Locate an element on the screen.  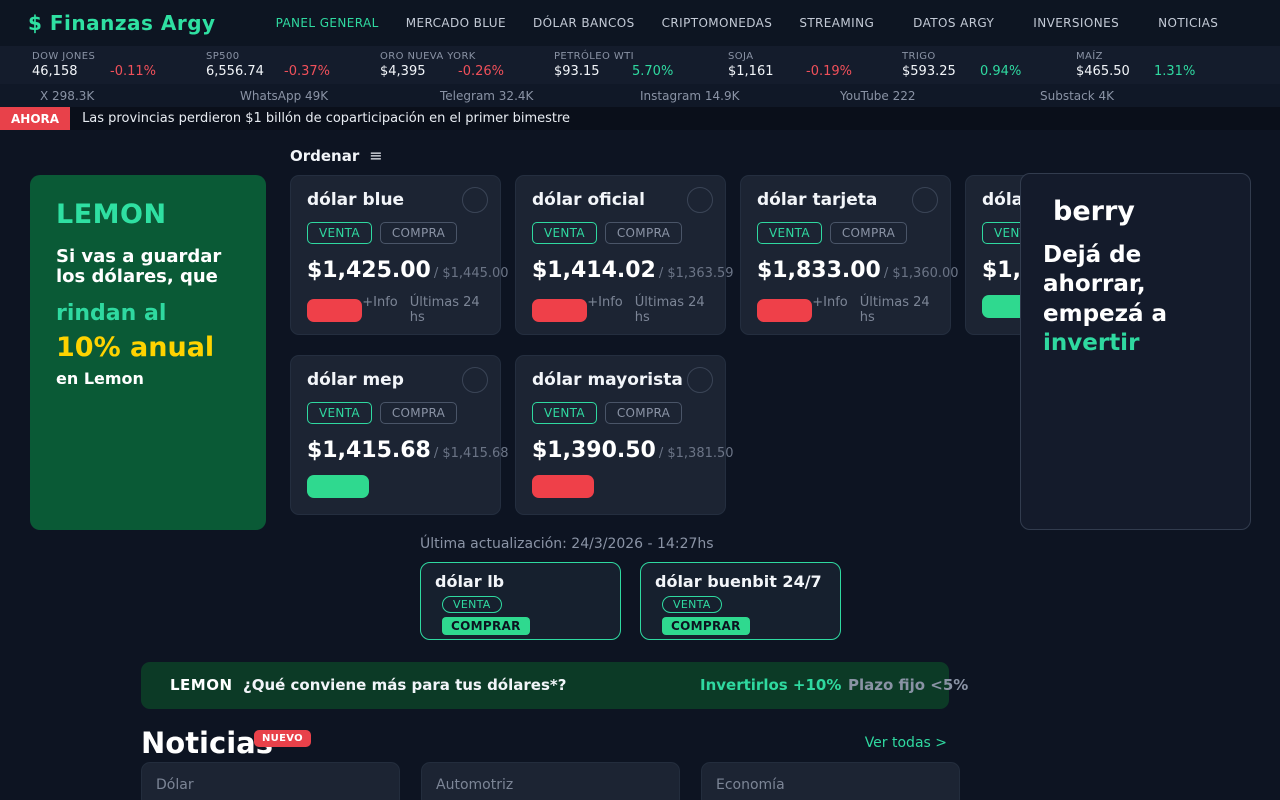
buy-card-title: dólar buenbit 24/7 is located at coordinates (738, 581).